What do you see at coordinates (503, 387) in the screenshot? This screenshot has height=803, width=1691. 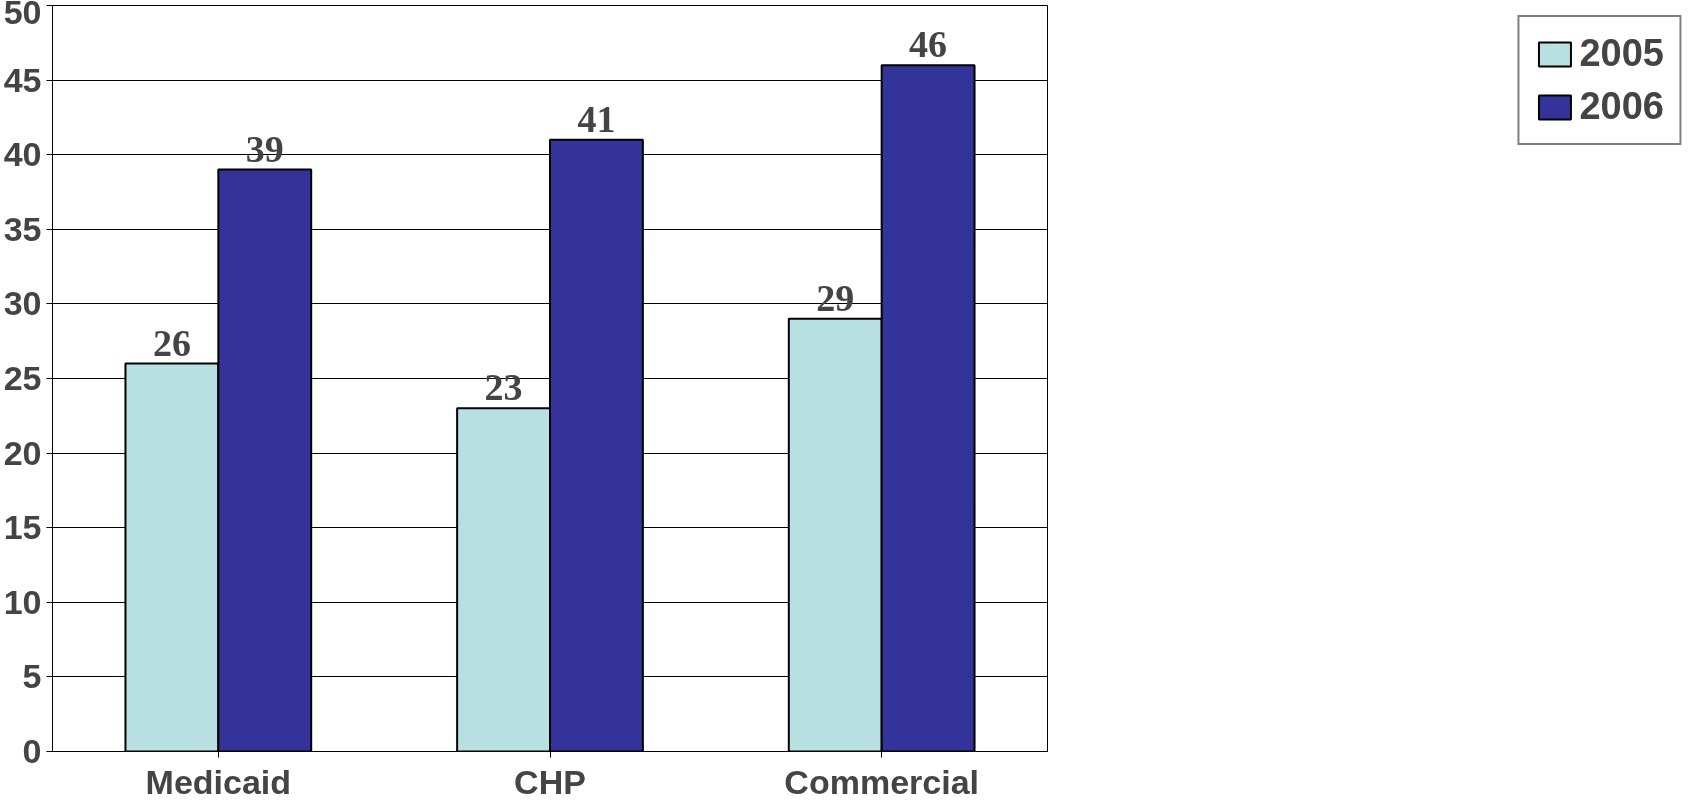 I see `data-label: 23` at bounding box center [503, 387].